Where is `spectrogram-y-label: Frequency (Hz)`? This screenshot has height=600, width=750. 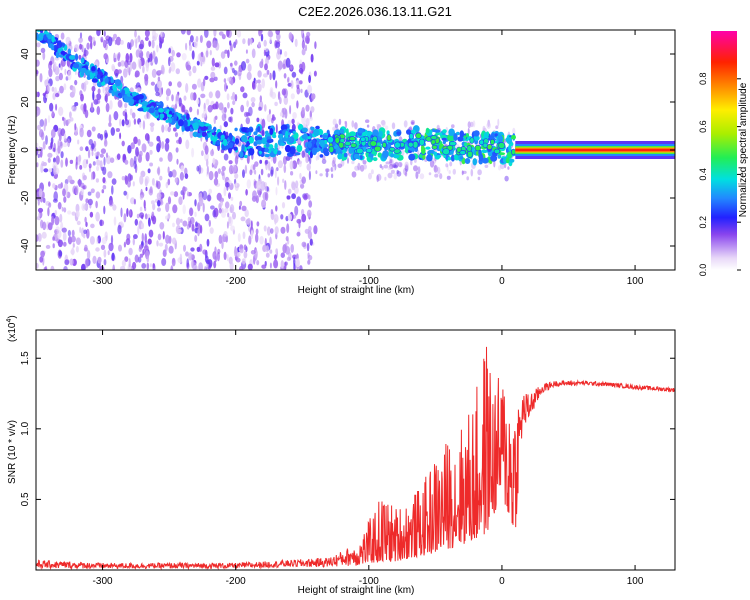 spectrogram-y-label: Frequency (Hz) is located at coordinates (12, 150).